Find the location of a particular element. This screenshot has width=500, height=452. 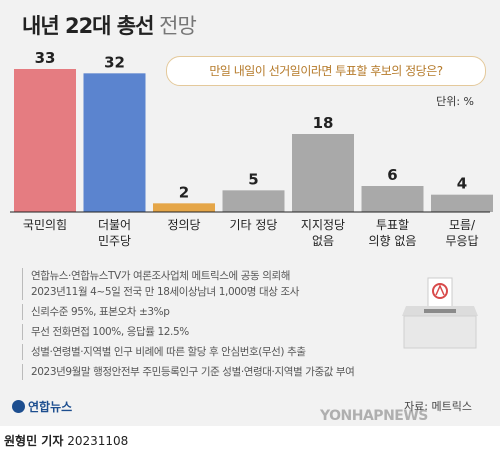

byline-author: 원형민 기자 is located at coordinates (34, 441).